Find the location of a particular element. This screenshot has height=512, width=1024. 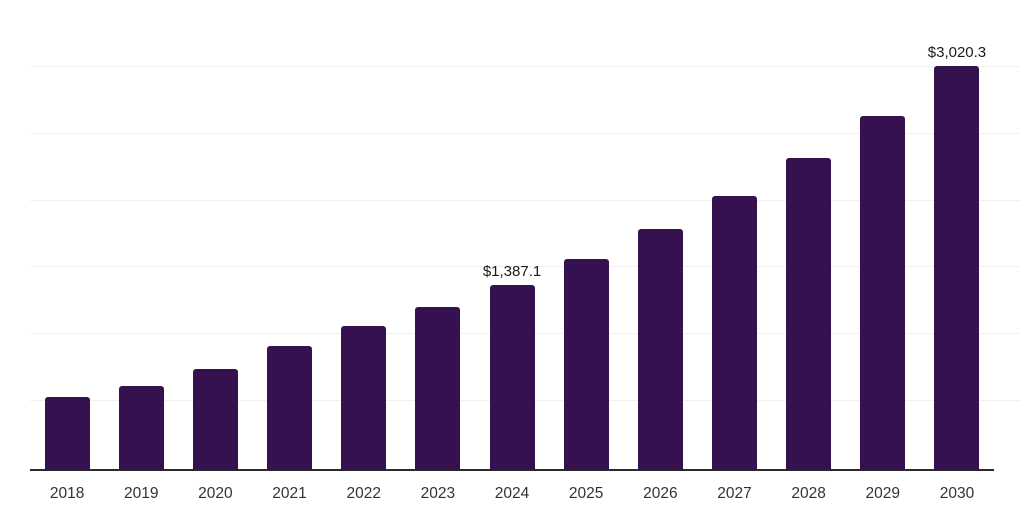

bar-2026 is located at coordinates (660, 349).